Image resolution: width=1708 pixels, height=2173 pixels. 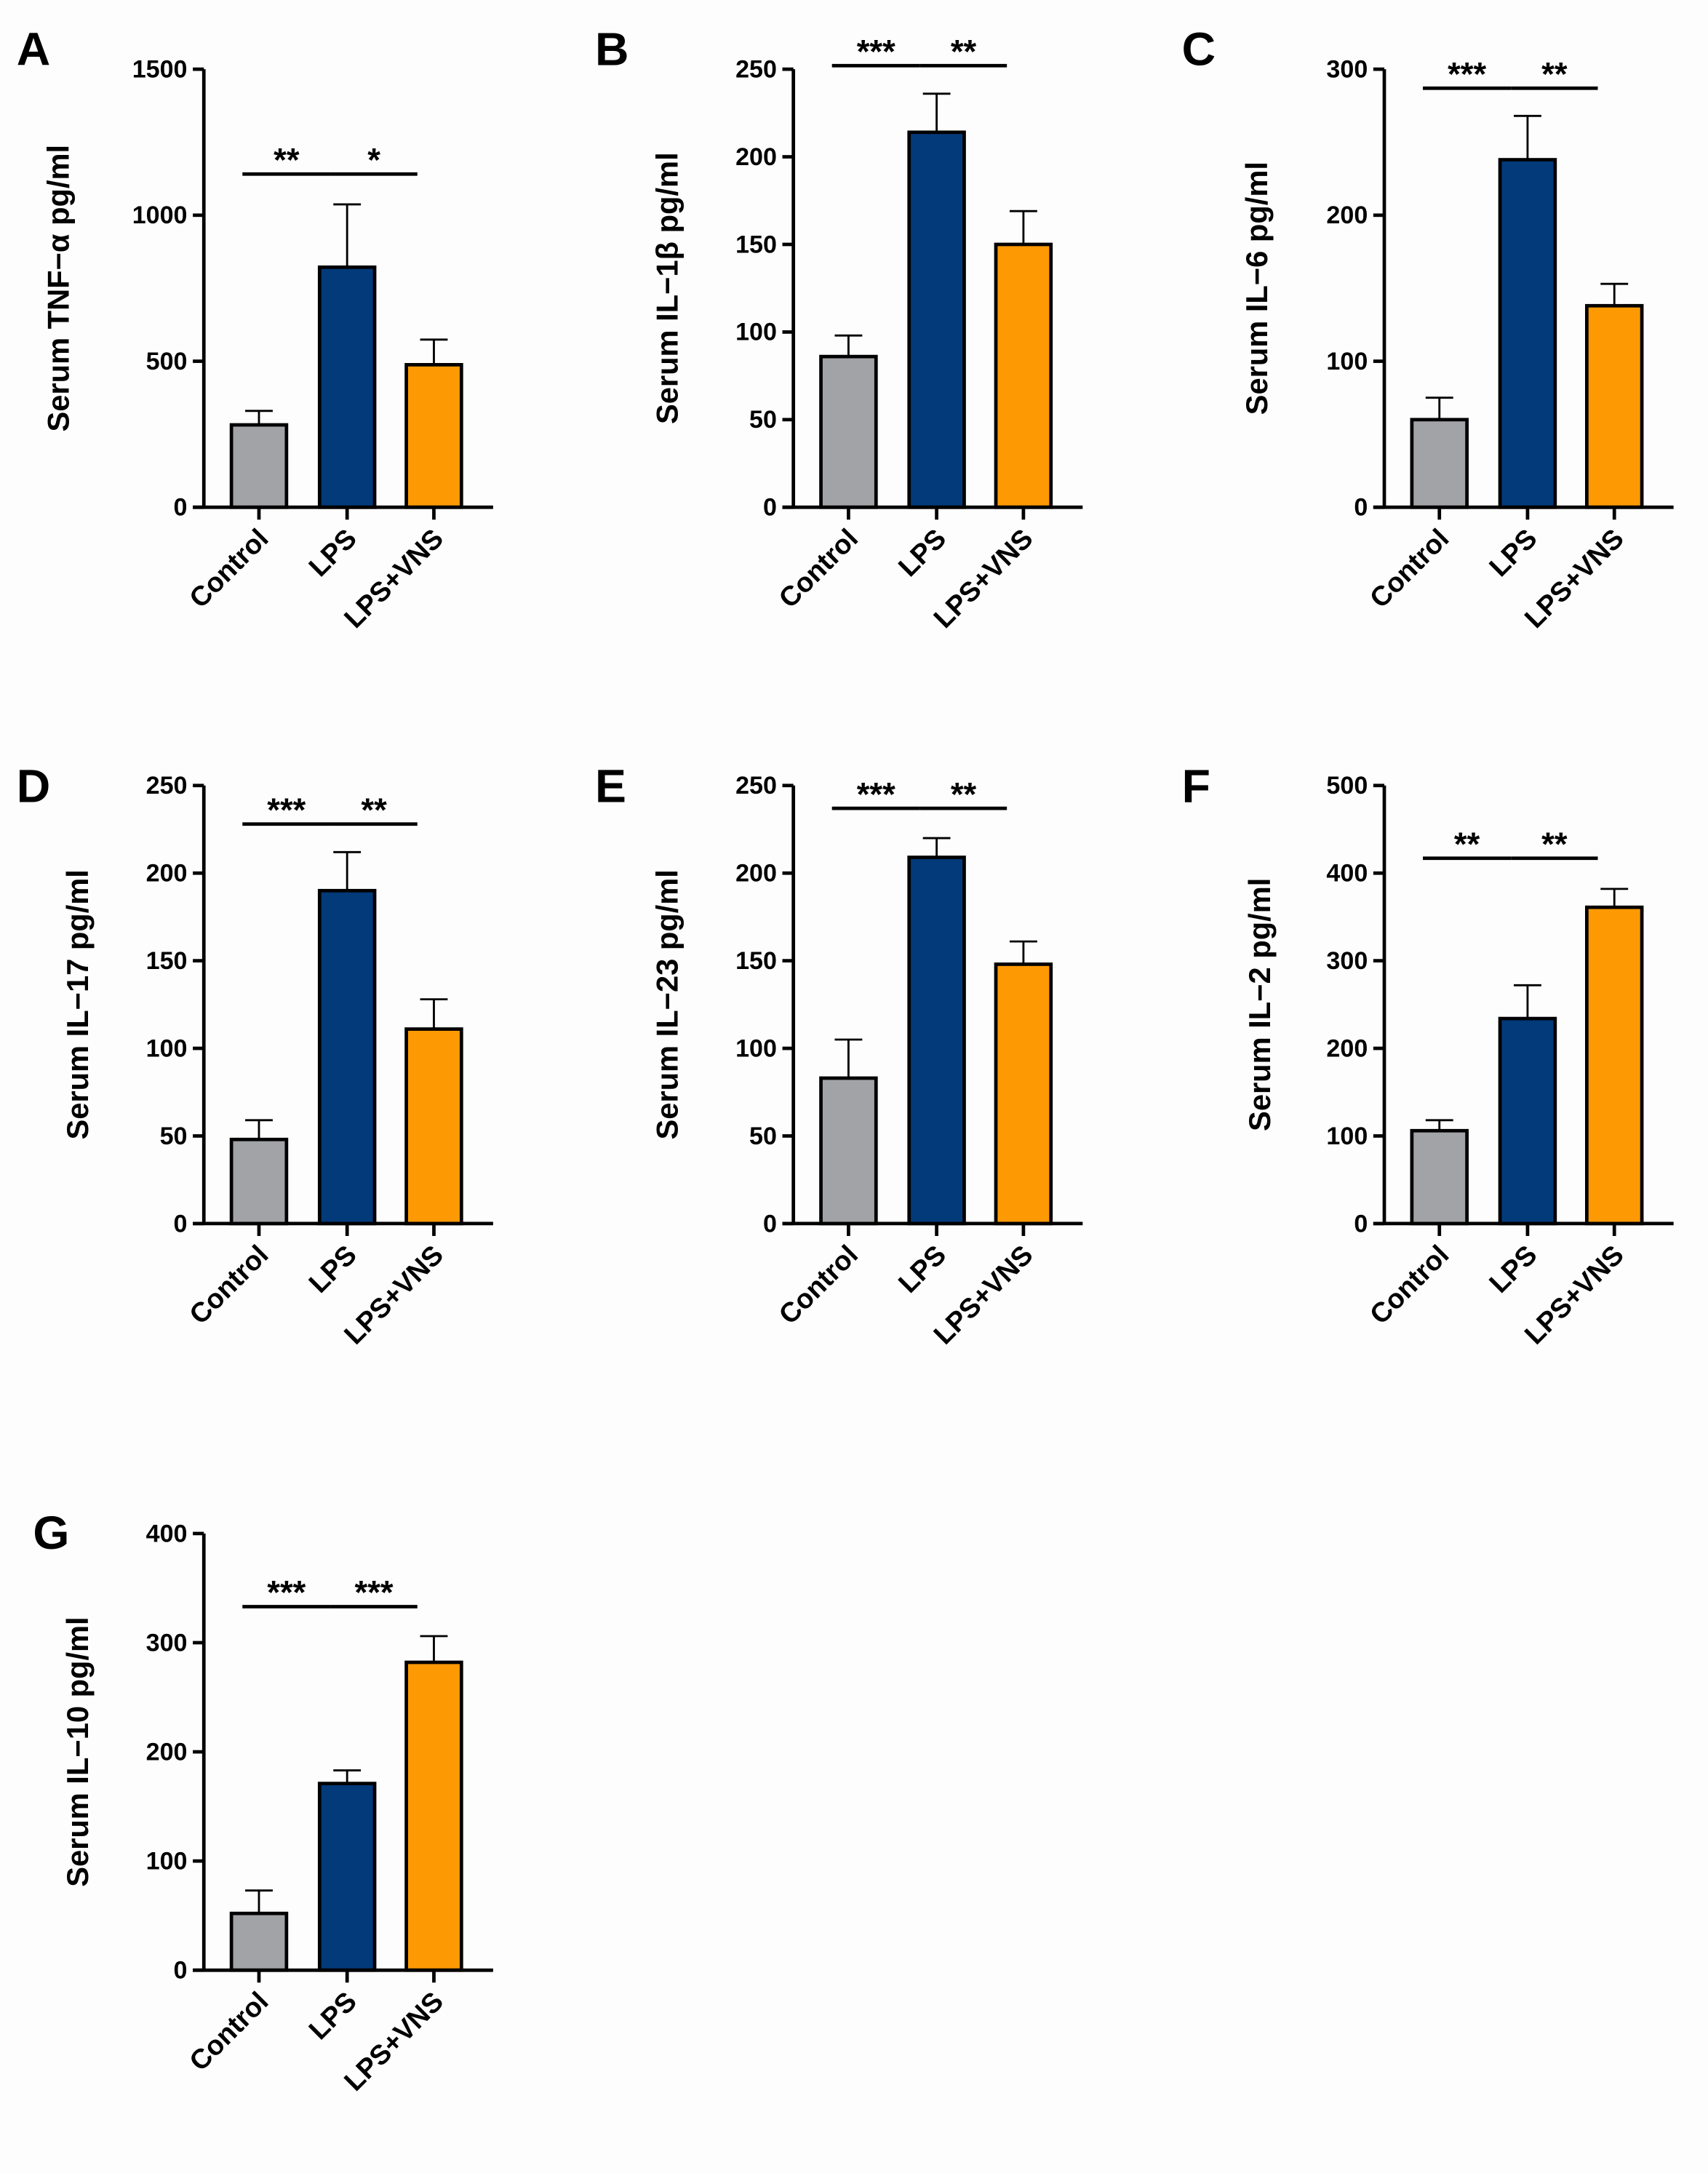 What do you see at coordinates (58, 288) in the screenshot?
I see `y-axis-label: Serum TNF−α pg/ml` at bounding box center [58, 288].